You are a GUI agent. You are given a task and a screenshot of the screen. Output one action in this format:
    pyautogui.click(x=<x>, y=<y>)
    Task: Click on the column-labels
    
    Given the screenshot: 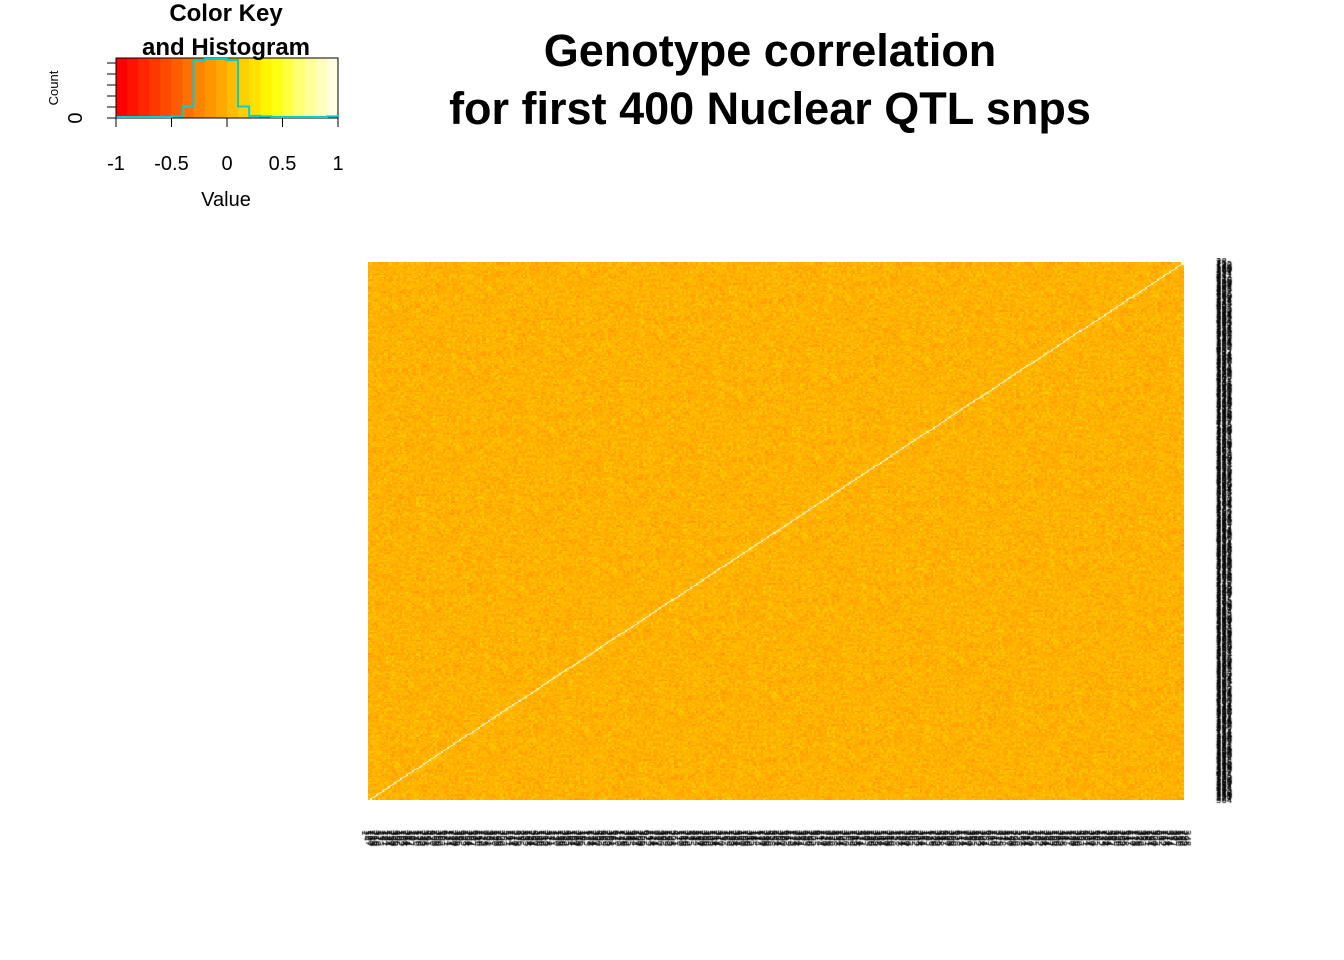 What is the action you would take?
    pyautogui.click(x=776, y=845)
    